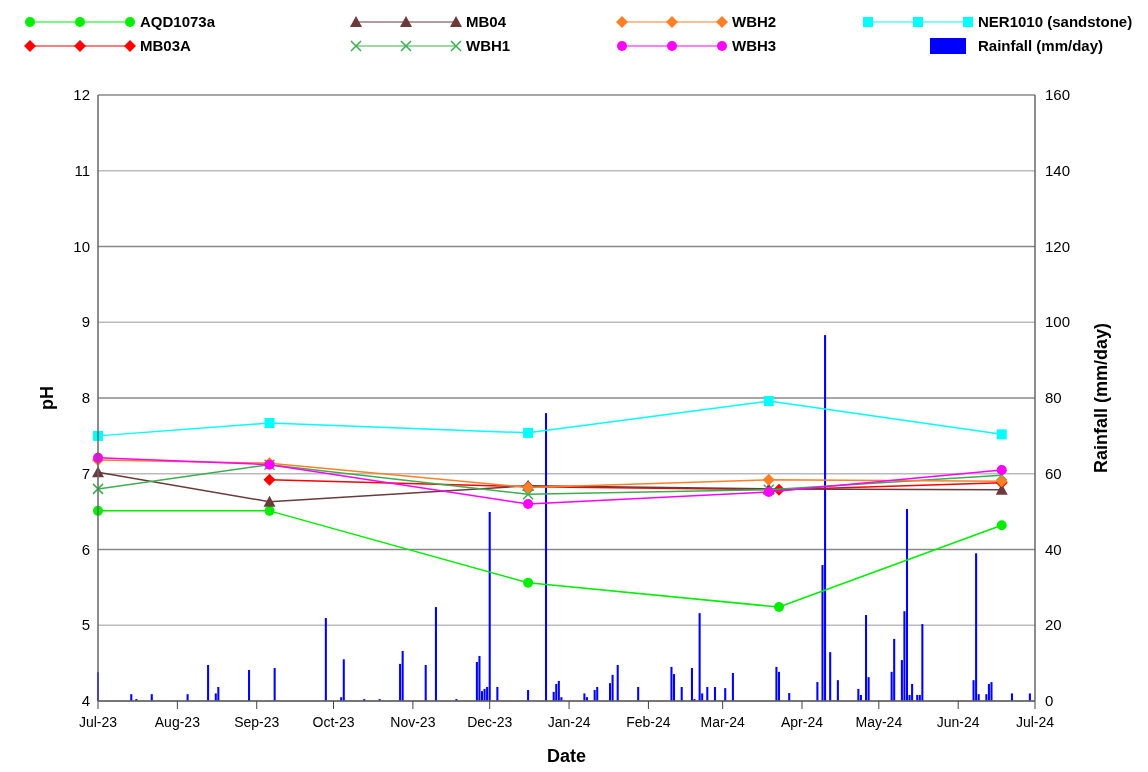 This screenshot has height=772, width=1148. What do you see at coordinates (1101, 398) in the screenshot?
I see `y2-axis-title: Rainfall (mm/day)` at bounding box center [1101, 398].